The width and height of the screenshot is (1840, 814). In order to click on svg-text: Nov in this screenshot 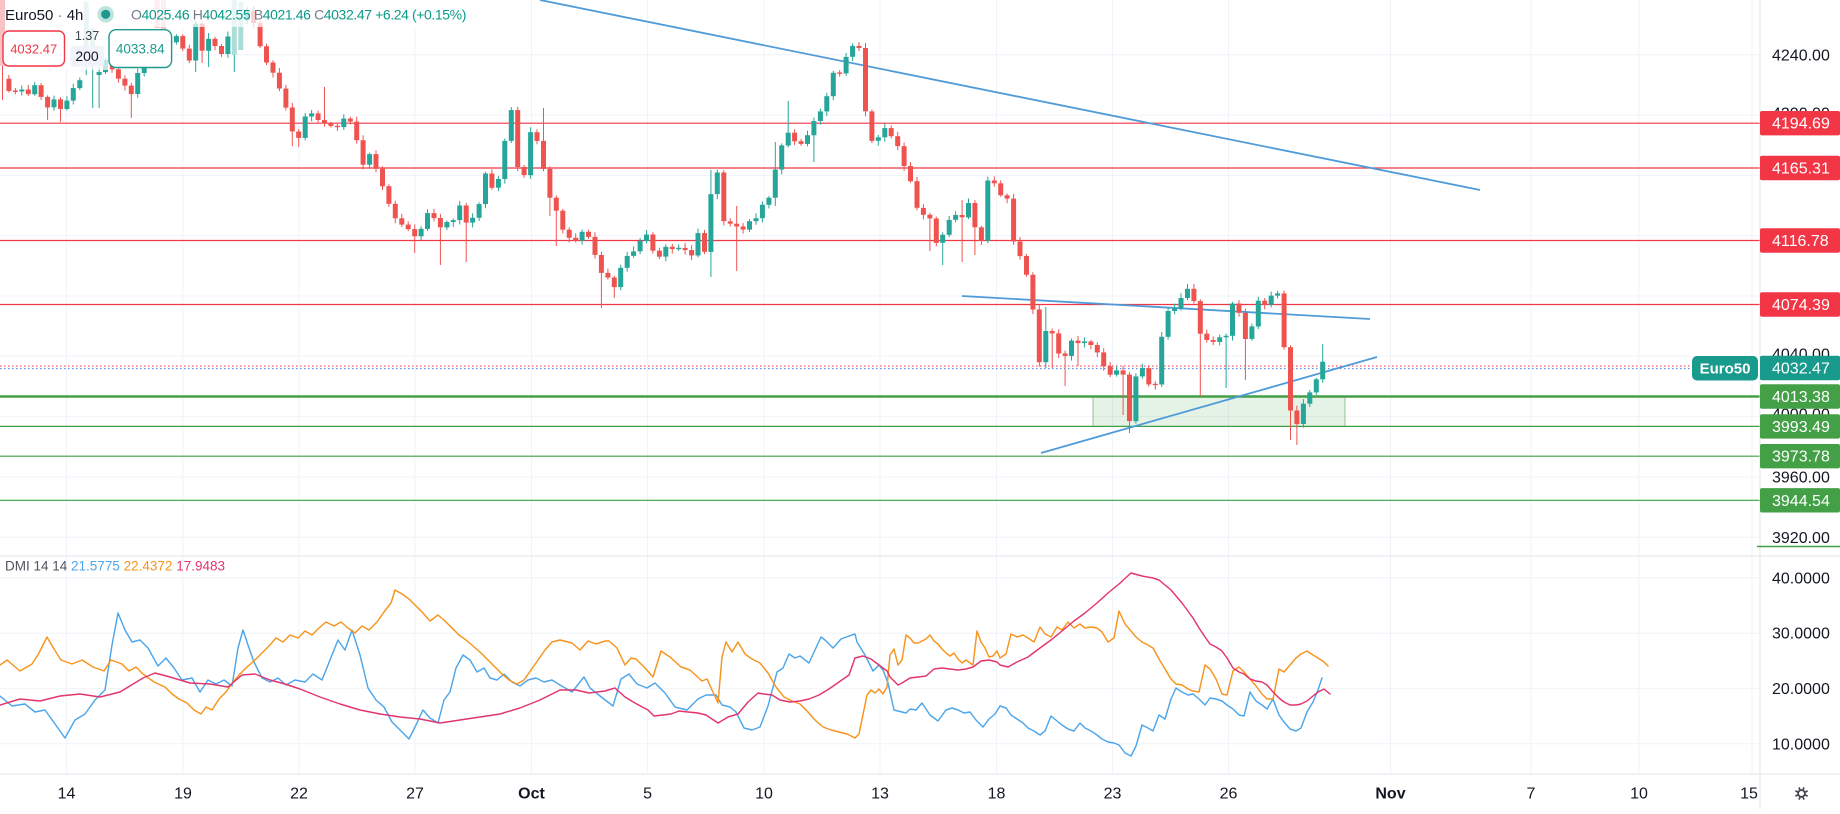, I will do `click(1390, 794)`.